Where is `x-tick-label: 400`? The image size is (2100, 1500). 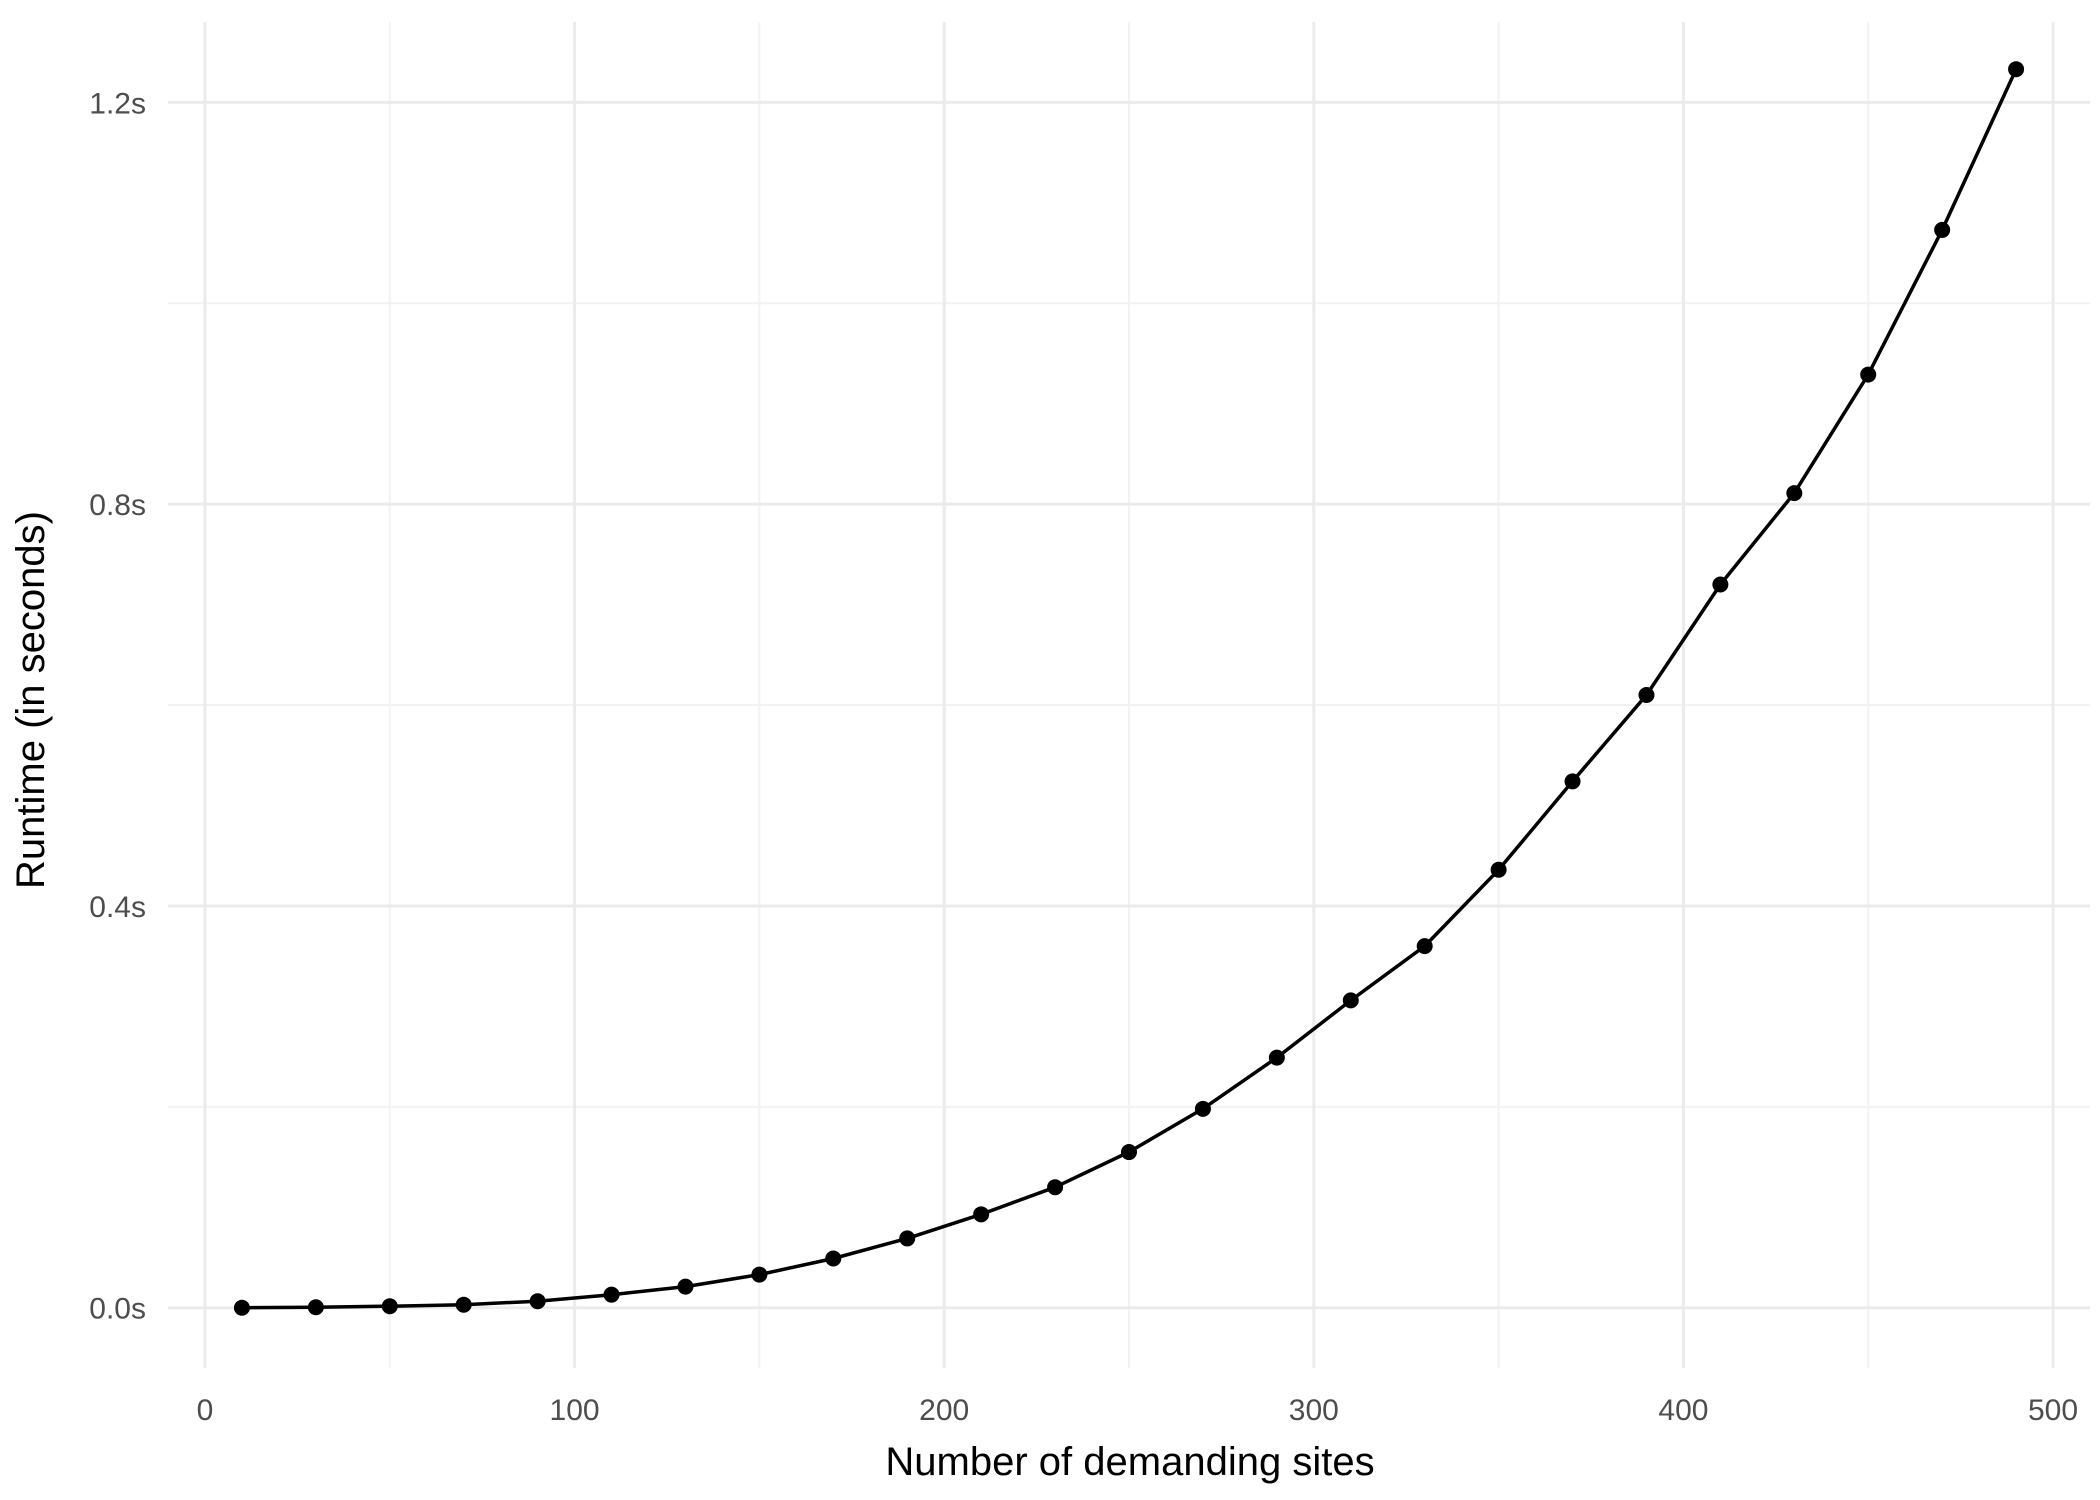 x-tick-label: 400 is located at coordinates (1683, 1410).